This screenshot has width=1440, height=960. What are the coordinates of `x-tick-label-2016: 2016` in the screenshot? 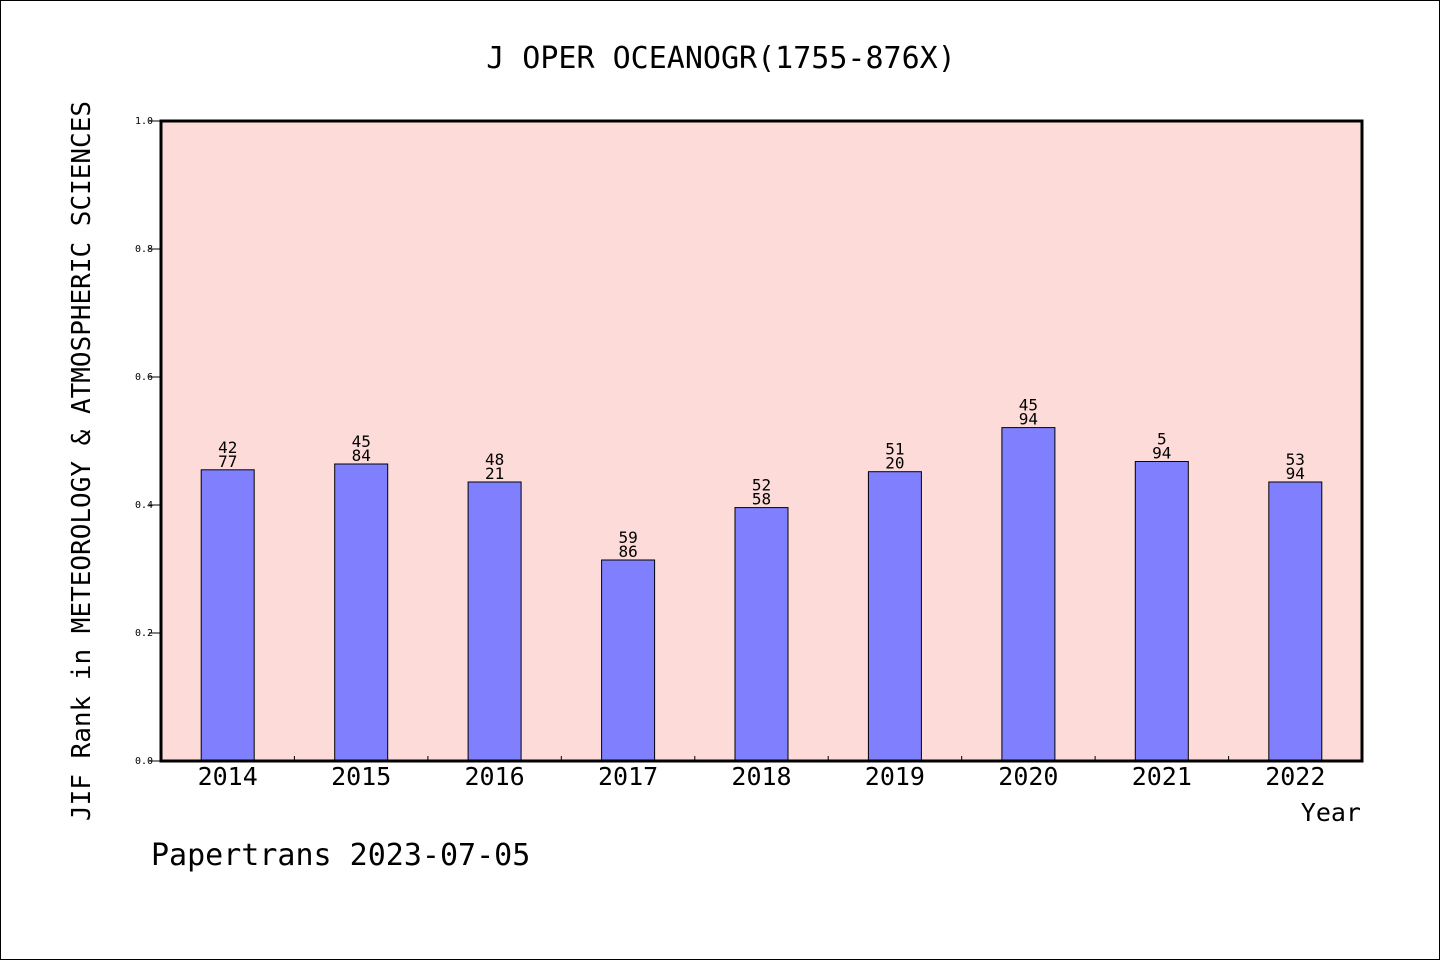 It's located at (494, 776).